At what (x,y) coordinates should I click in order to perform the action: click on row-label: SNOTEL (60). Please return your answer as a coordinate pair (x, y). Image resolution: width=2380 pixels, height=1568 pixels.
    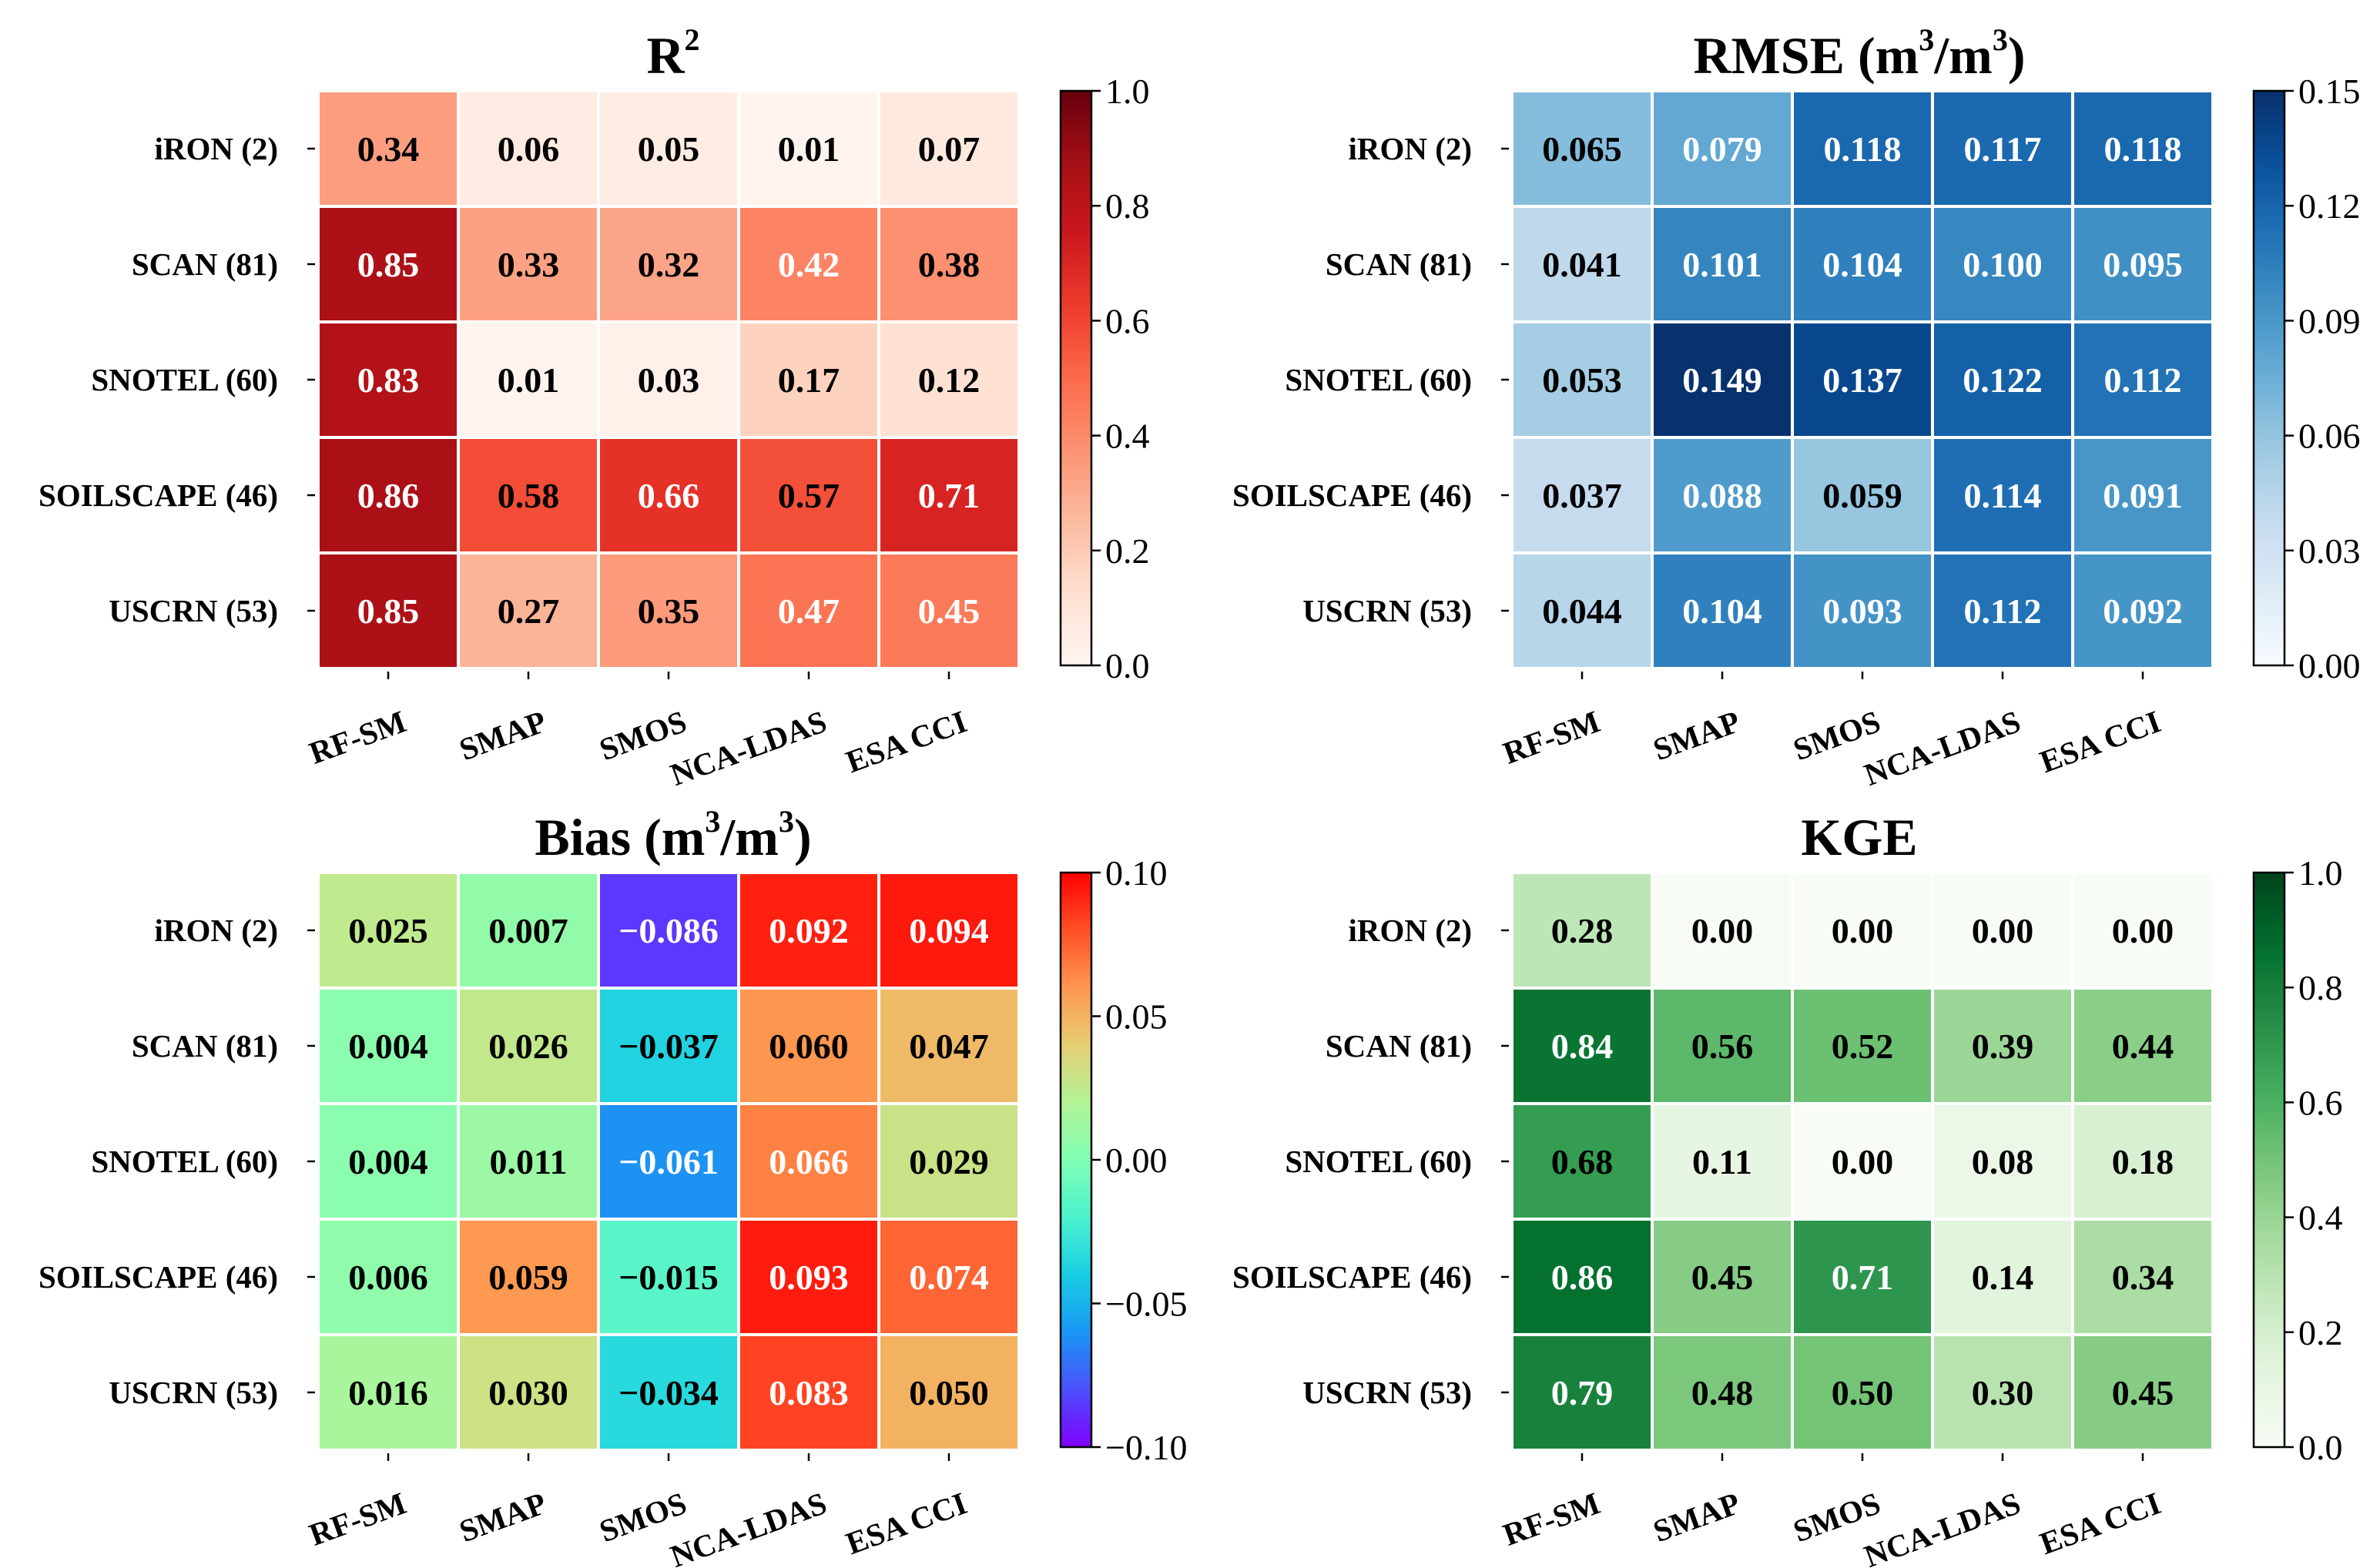
    Looking at the image, I should click on (1378, 1161).